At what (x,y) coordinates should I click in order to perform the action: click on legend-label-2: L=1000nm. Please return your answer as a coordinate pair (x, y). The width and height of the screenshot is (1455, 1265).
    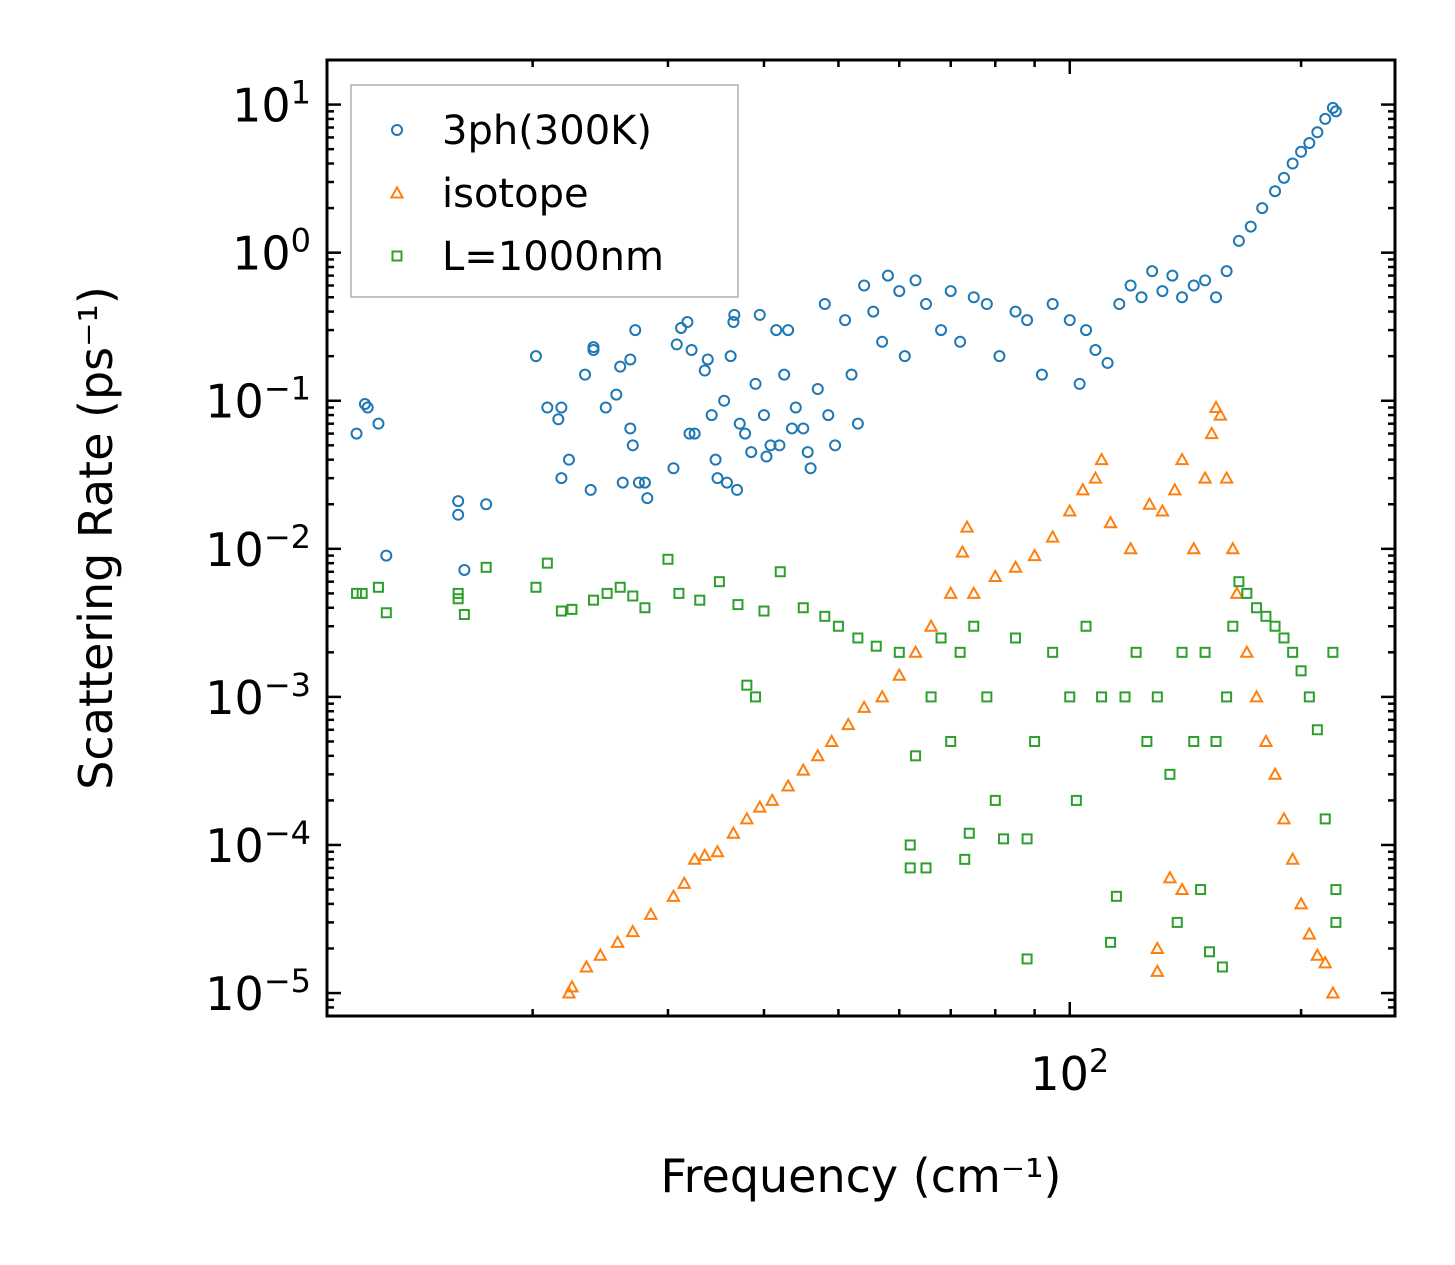
    Looking at the image, I should click on (553, 257).